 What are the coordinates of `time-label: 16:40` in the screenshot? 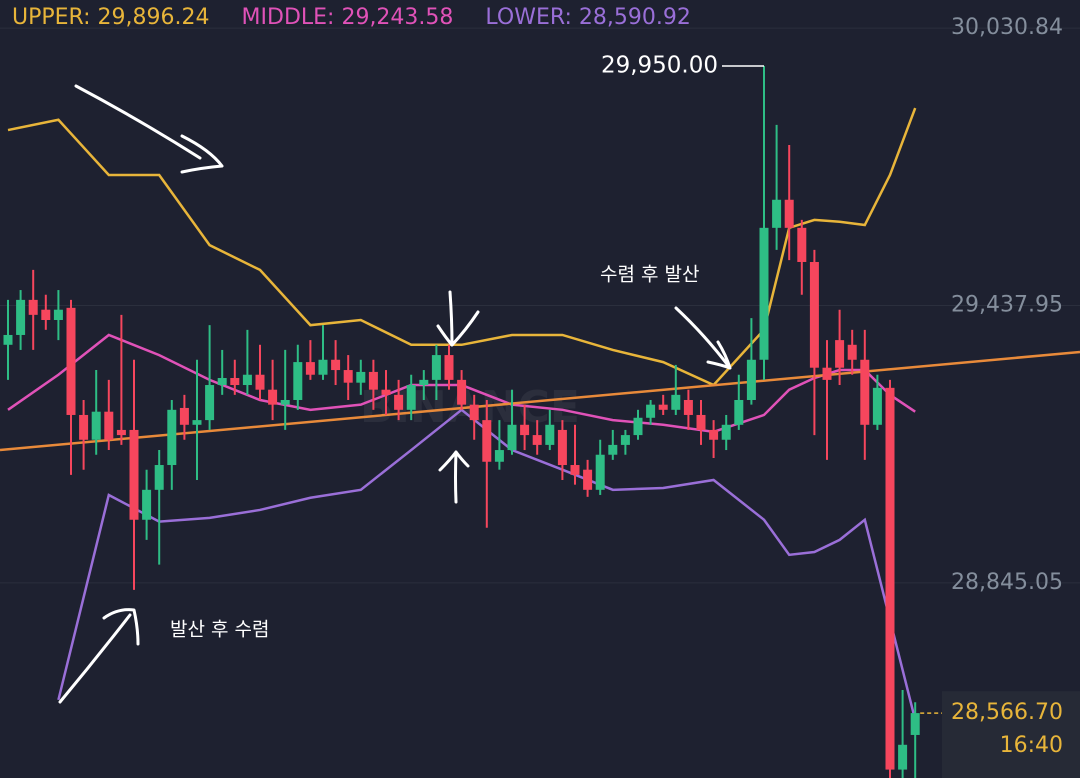 It's located at (1031, 745).